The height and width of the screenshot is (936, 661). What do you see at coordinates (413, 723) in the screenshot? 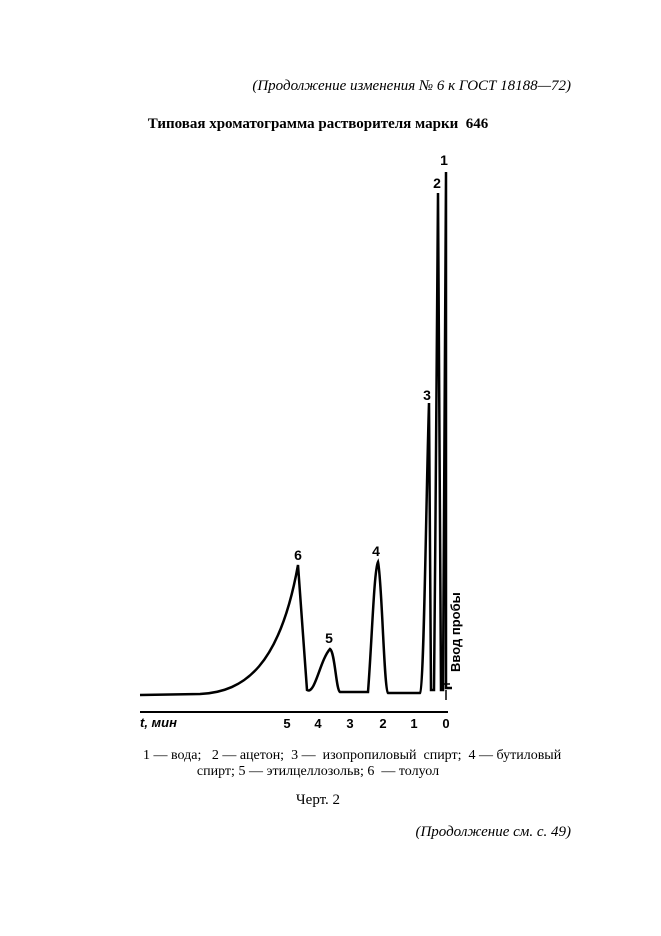
I see `tick-label: 1` at bounding box center [413, 723].